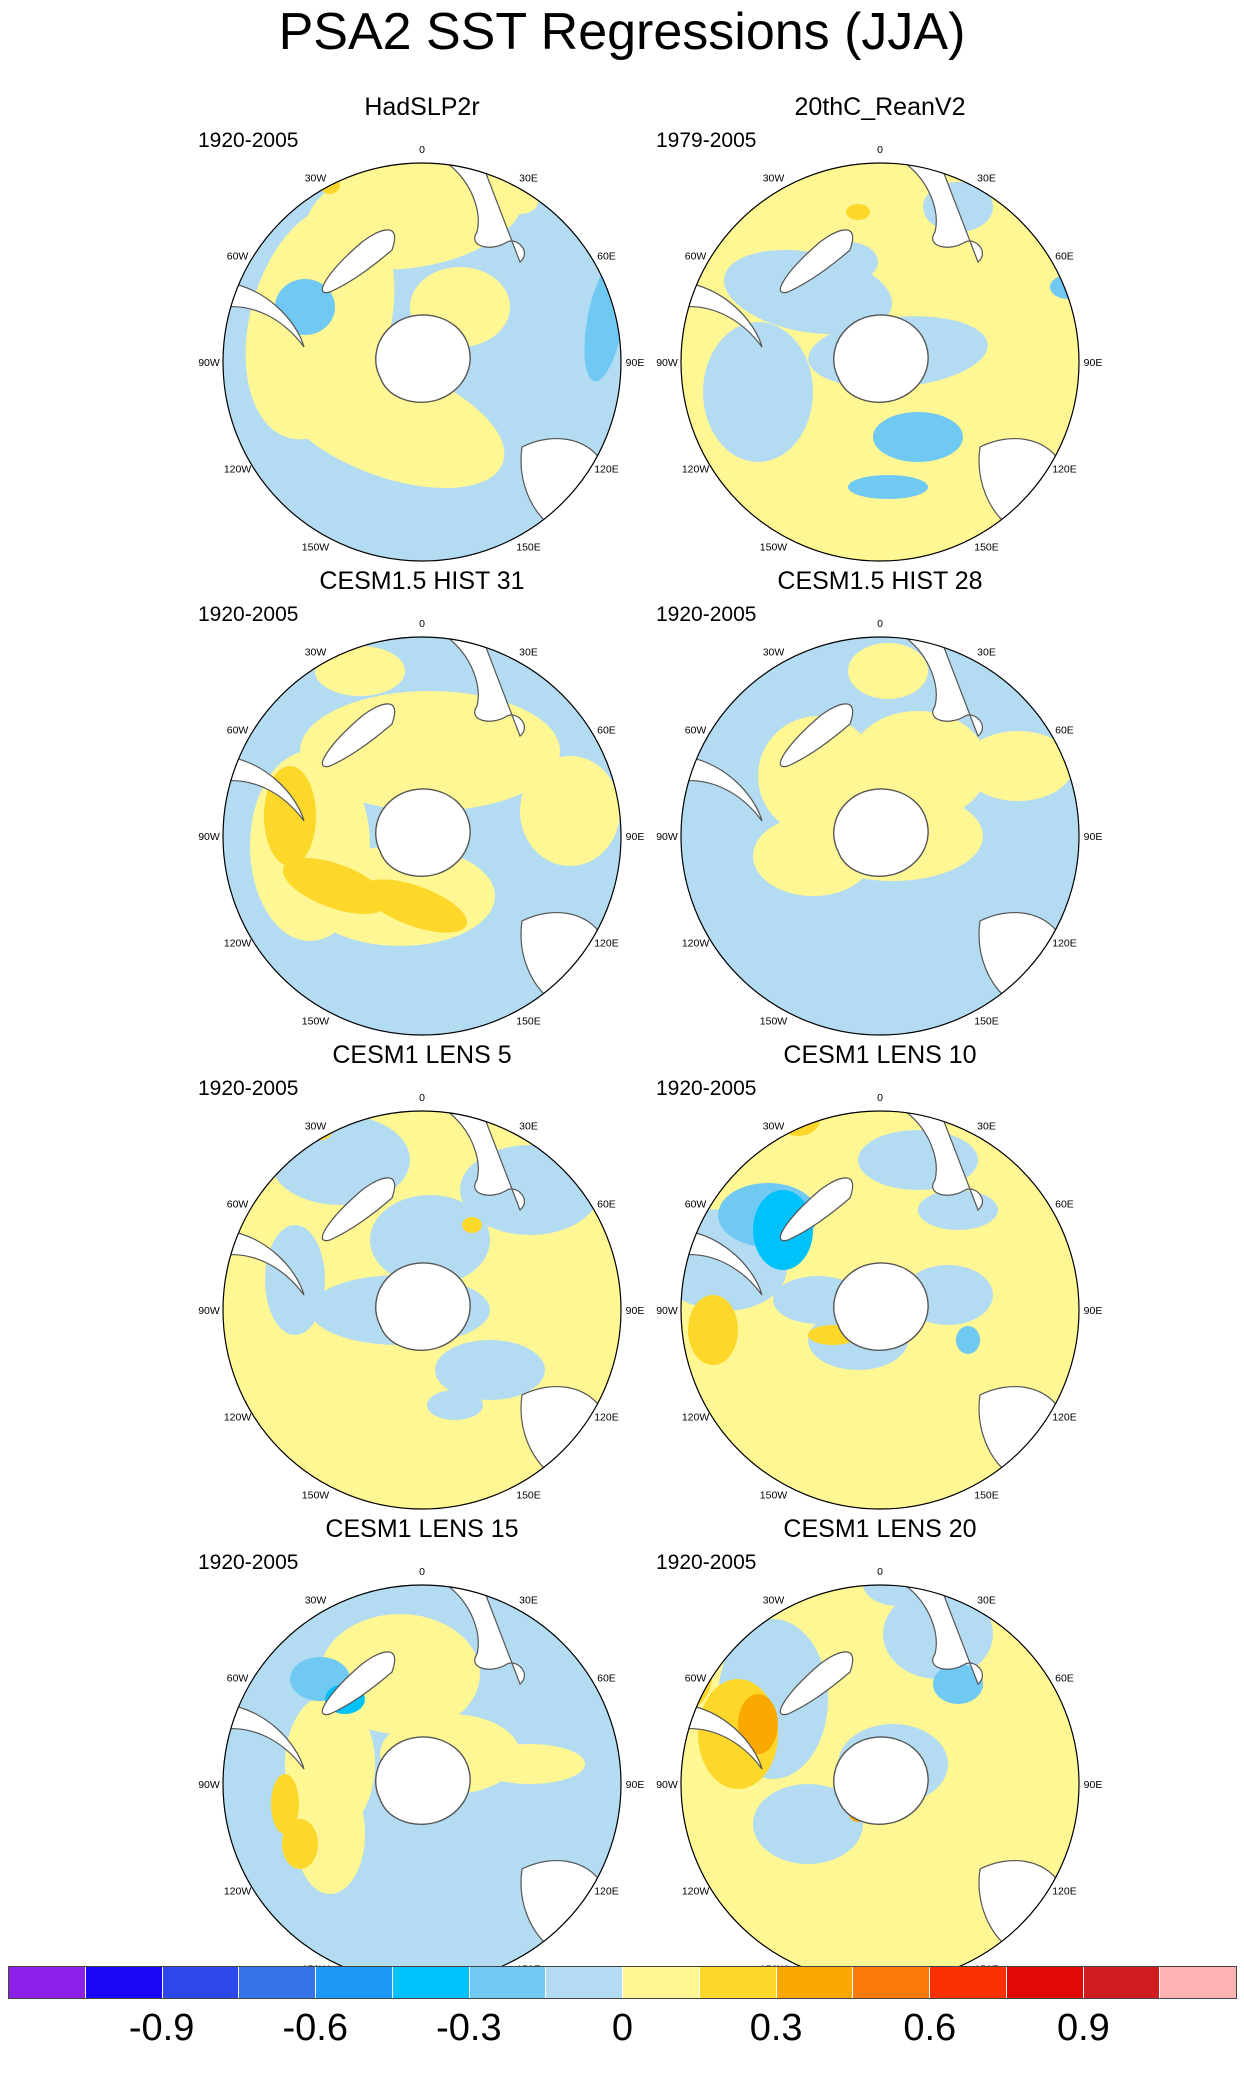 This screenshot has width=1244, height=2086. I want to click on panel-title: CESM1 LENS 20, so click(880, 1529).